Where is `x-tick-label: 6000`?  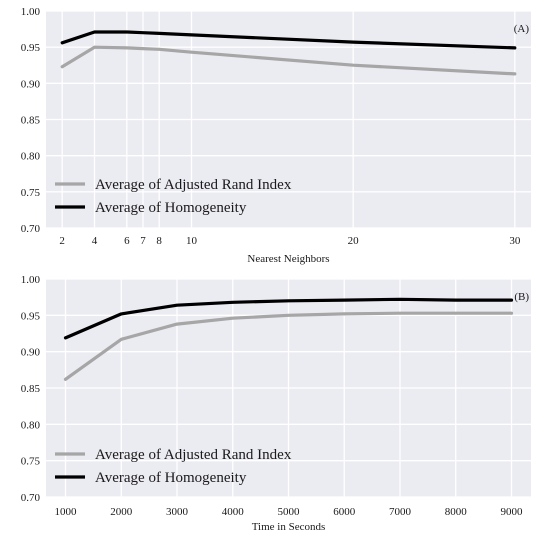
x-tick-label: 6000 is located at coordinates (344, 512).